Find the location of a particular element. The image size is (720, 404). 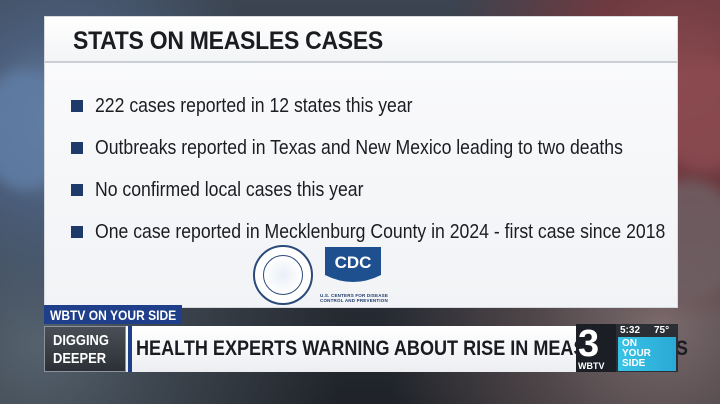

station-tag-bar: WBTV ON YOUR SIDE is located at coordinates (113, 314).